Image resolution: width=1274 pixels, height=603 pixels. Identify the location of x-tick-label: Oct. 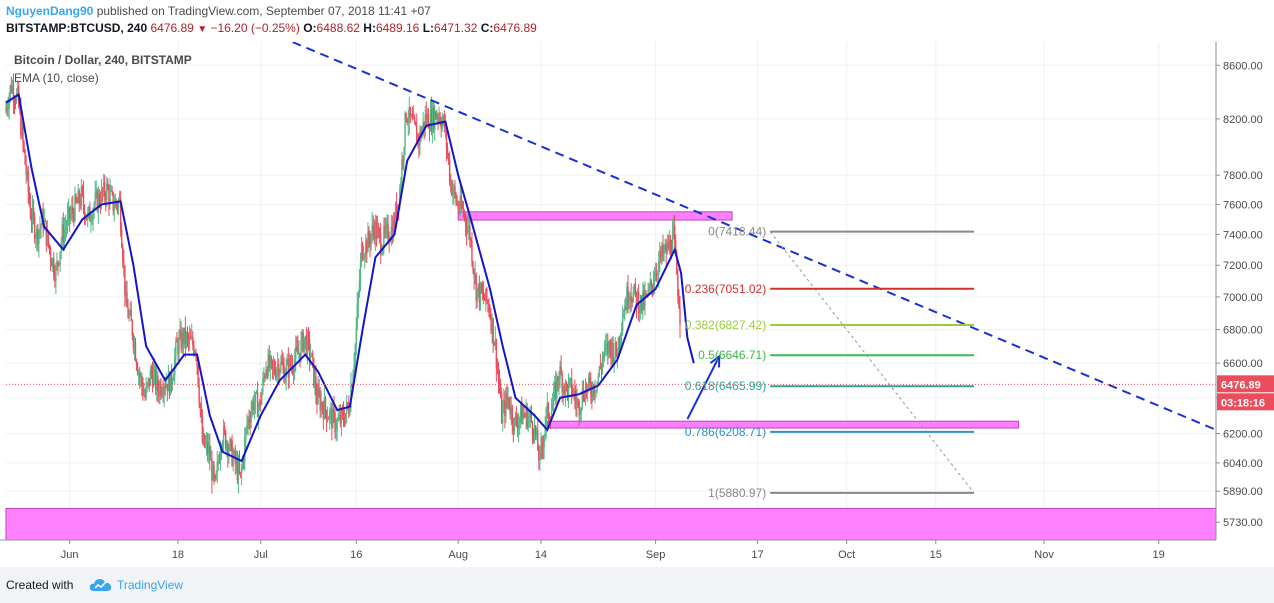
(846, 555).